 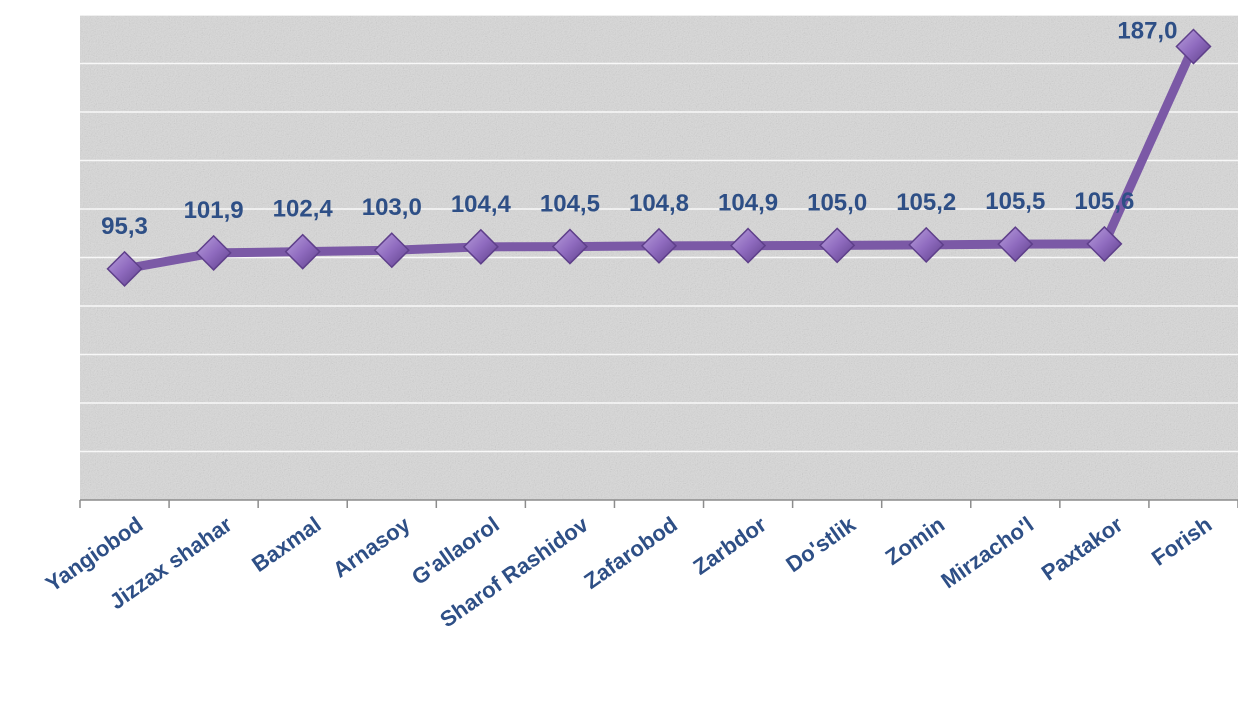 I want to click on x-tick-label: Do'stlik, so click(x=820, y=544).